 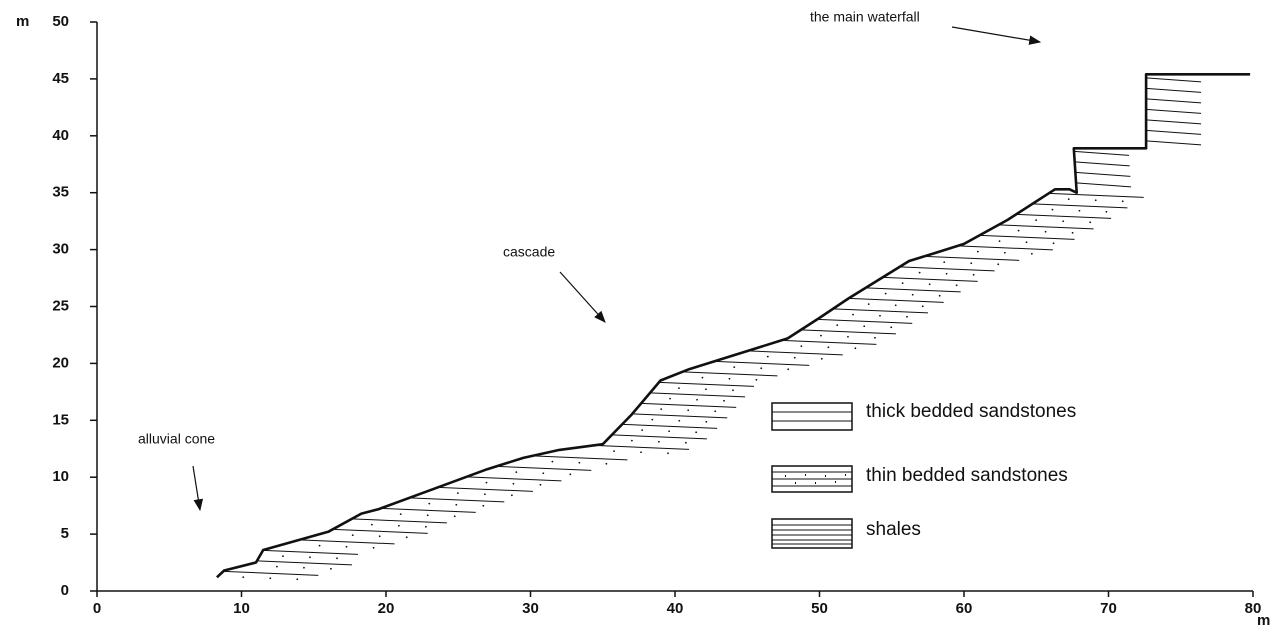 What do you see at coordinates (97, 608) in the screenshot?
I see `x-tick-label: 0` at bounding box center [97, 608].